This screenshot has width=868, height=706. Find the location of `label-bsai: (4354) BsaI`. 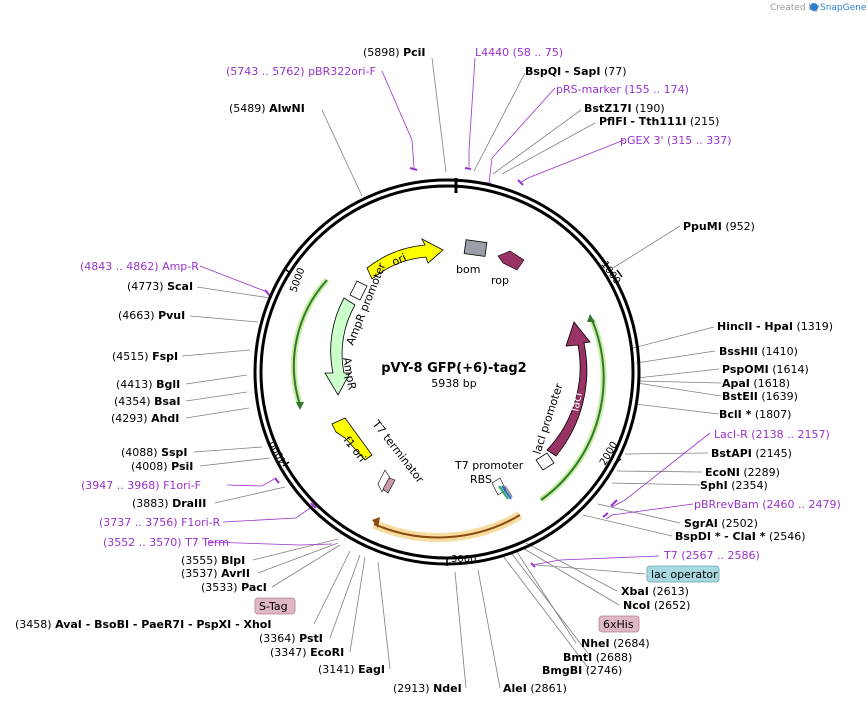

label-bsai: (4354) BsaI is located at coordinates (147, 401).